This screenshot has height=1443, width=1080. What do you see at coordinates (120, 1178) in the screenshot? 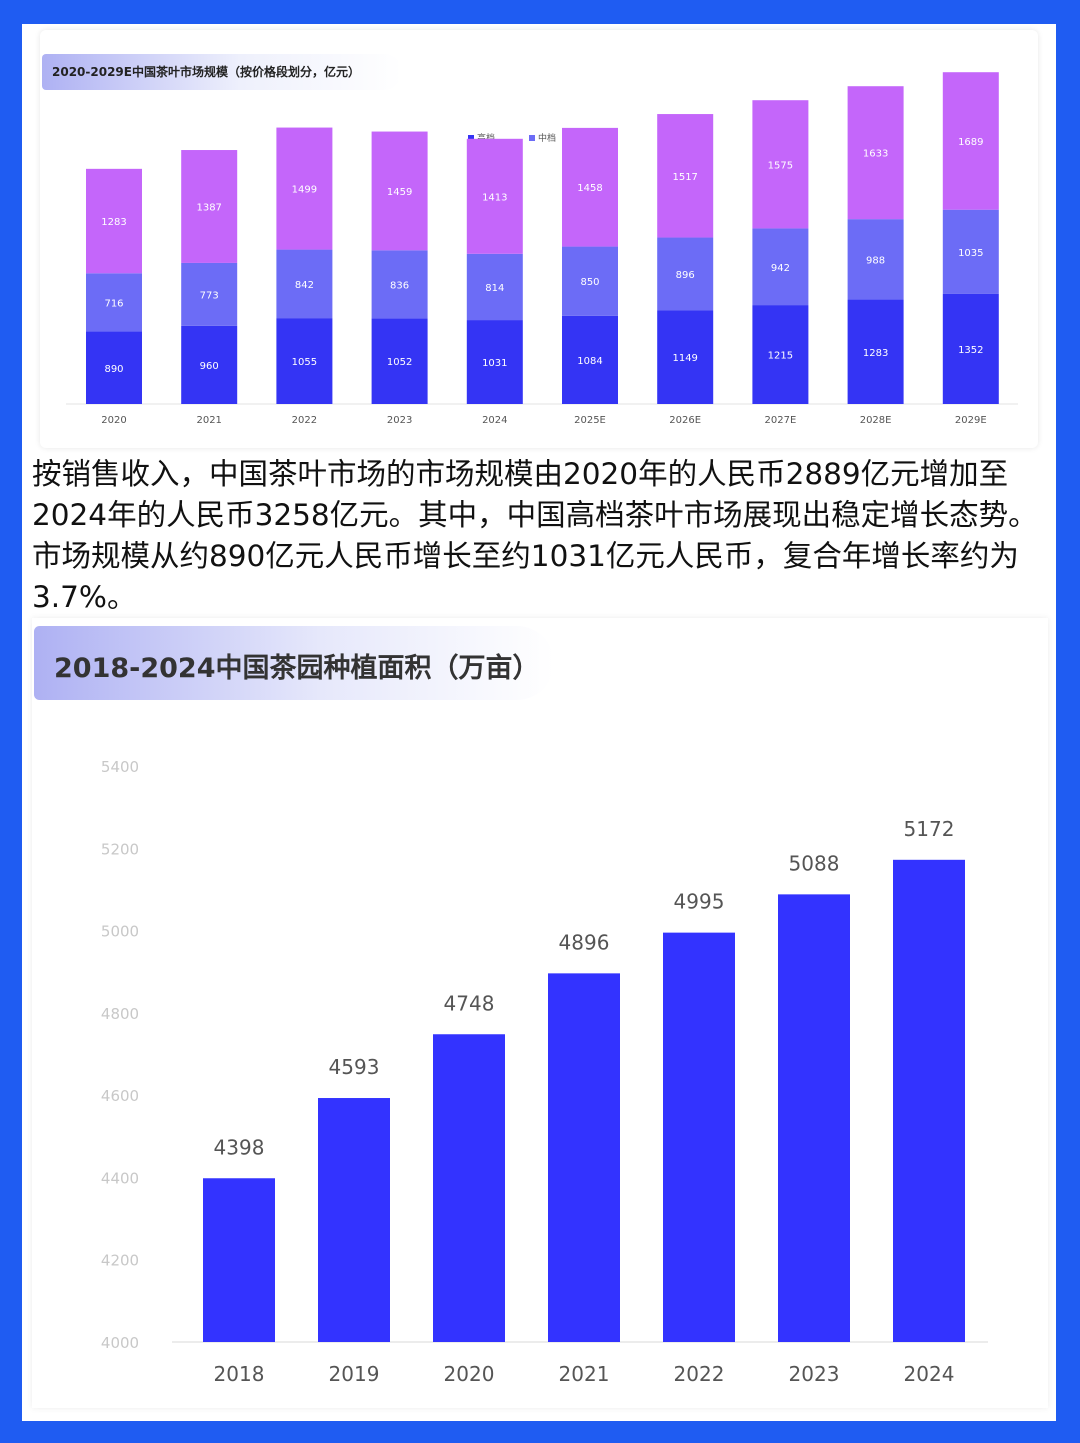
I see `y-tick-label: 4400` at bounding box center [120, 1178].